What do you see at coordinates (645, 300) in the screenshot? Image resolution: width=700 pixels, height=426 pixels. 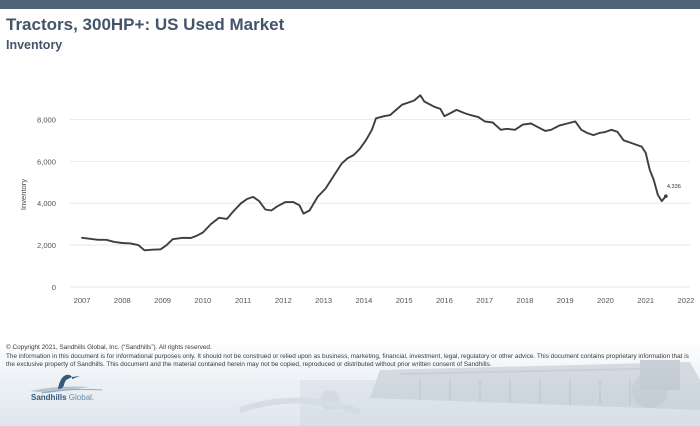 I see `x-tick-label: 2021` at bounding box center [645, 300].